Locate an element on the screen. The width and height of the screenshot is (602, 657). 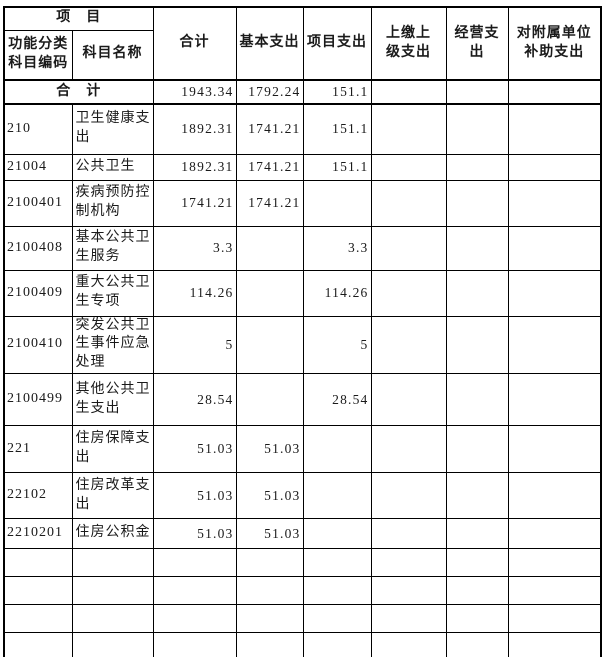
grand-total-row: 合 计 1943.34 1792.24 151.1 is located at coordinates (302, 92).